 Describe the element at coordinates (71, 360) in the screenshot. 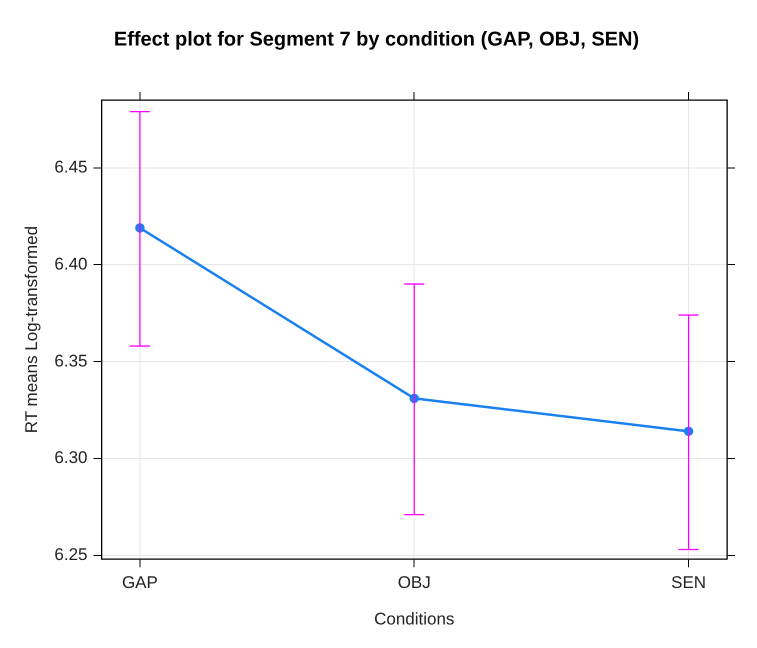

I see `y-tick-label: 6.35` at that location.